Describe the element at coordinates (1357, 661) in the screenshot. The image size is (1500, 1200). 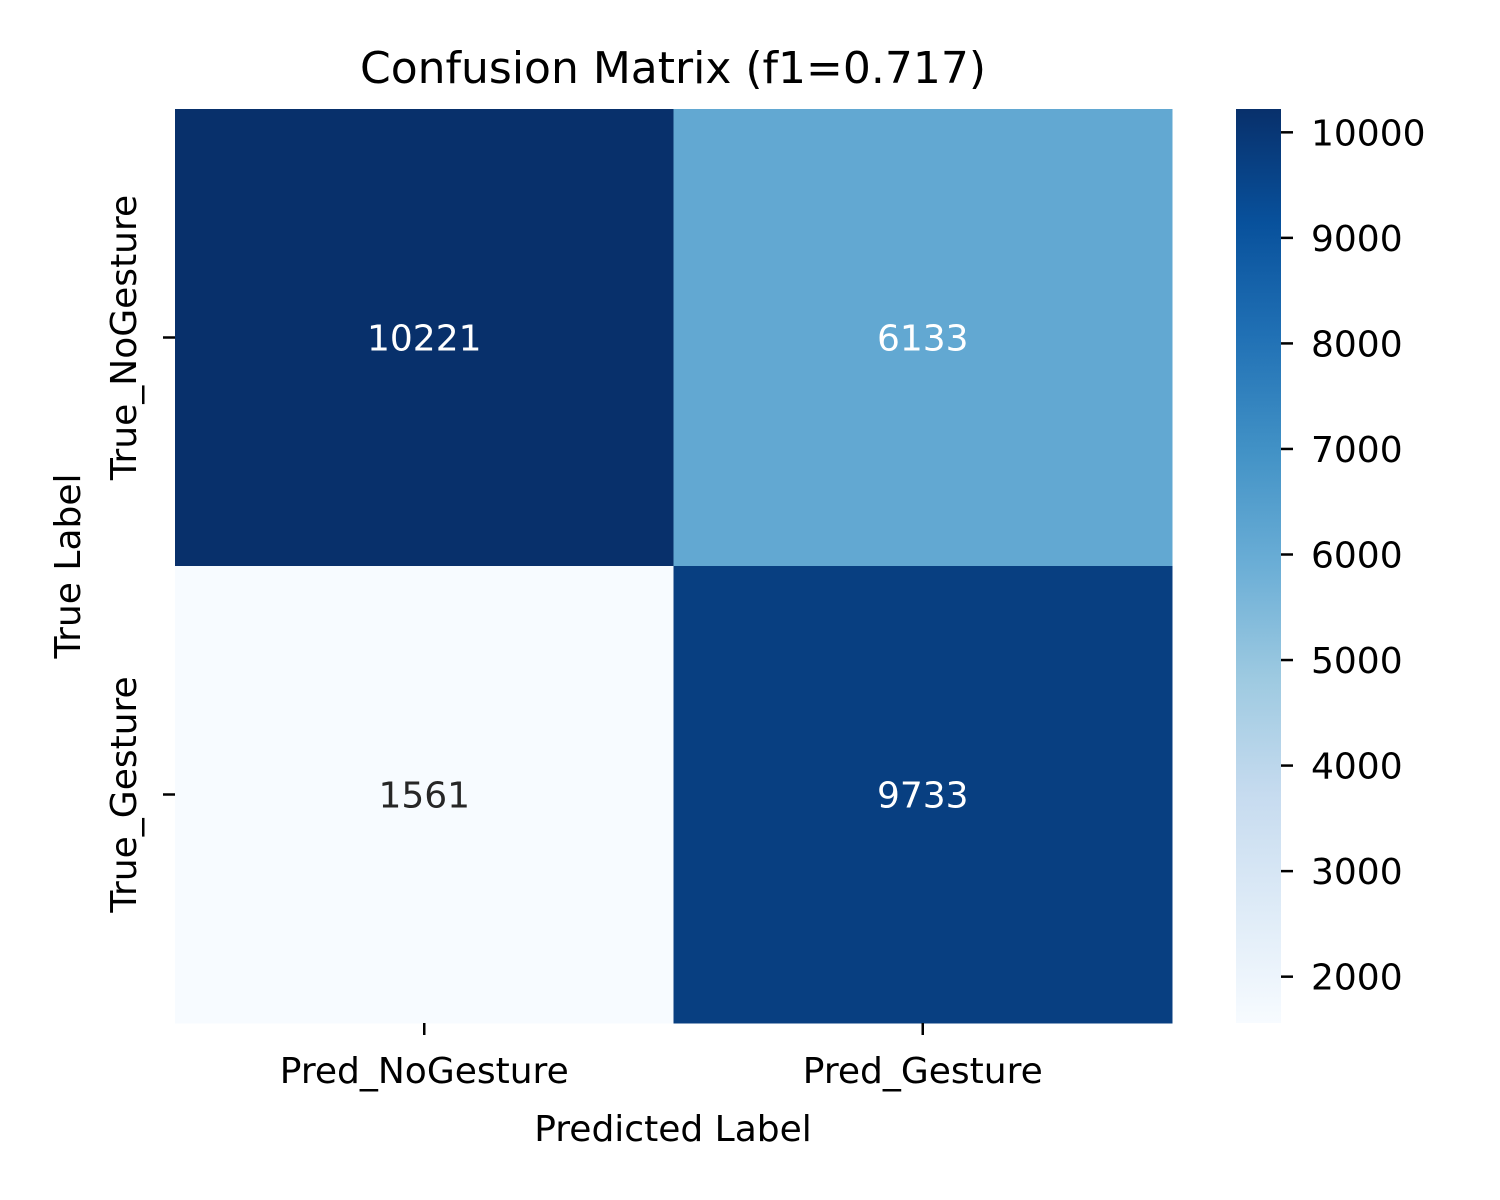
I see `colorbar-tick-label: 5000` at that location.